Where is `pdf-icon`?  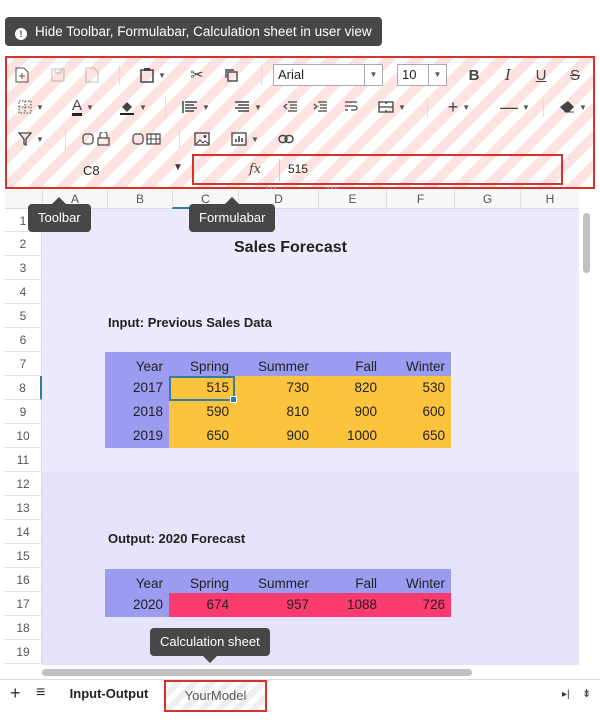
pdf-icon is located at coordinates (92, 75).